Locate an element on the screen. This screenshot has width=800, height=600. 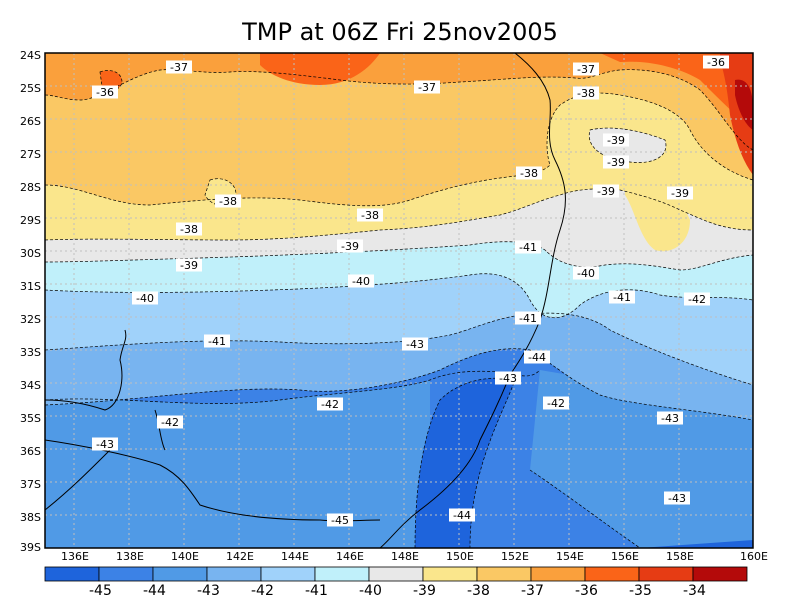
colorbar-label: -40 is located at coordinates (370, 591).